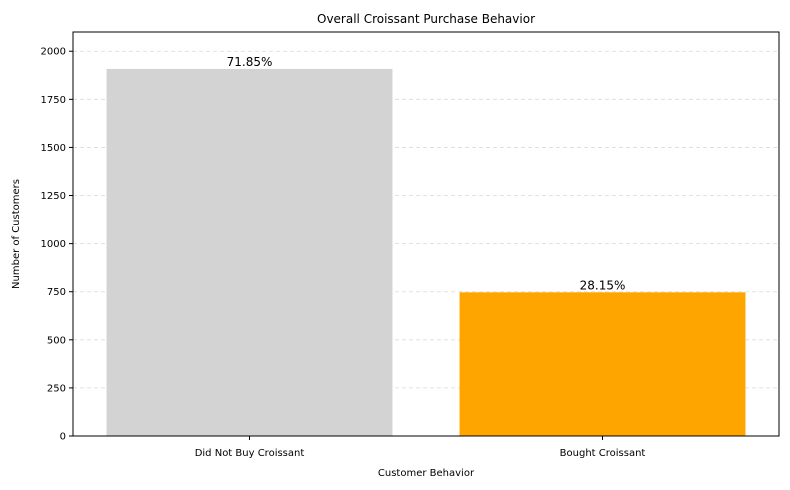 This screenshot has height=490, width=790. I want to click on chart-title: Overall Croissant Purchase Behavior, so click(426, 19).